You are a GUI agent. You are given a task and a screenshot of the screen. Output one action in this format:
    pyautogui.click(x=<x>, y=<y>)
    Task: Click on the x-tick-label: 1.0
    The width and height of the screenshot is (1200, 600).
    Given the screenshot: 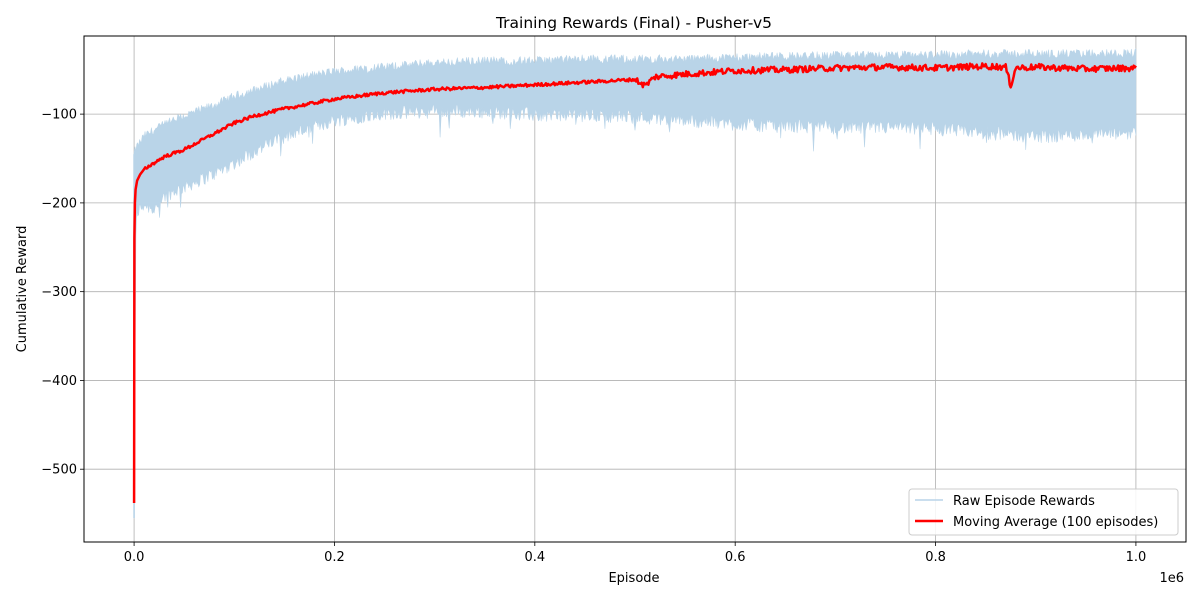 What is the action you would take?
    pyautogui.click(x=1136, y=557)
    